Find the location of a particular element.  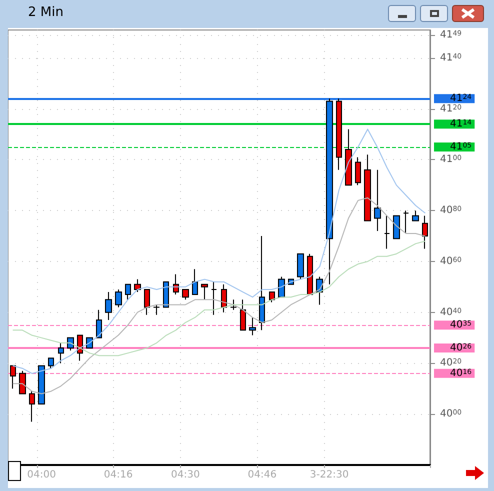

x-tick-label: 3-22:30 is located at coordinates (329, 475).